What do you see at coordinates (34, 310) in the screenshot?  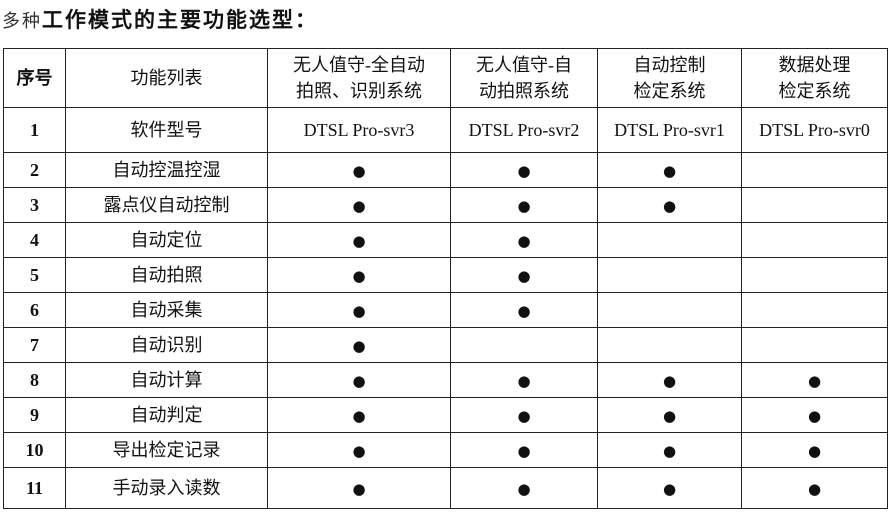 I see `row-number: 6` at bounding box center [34, 310].